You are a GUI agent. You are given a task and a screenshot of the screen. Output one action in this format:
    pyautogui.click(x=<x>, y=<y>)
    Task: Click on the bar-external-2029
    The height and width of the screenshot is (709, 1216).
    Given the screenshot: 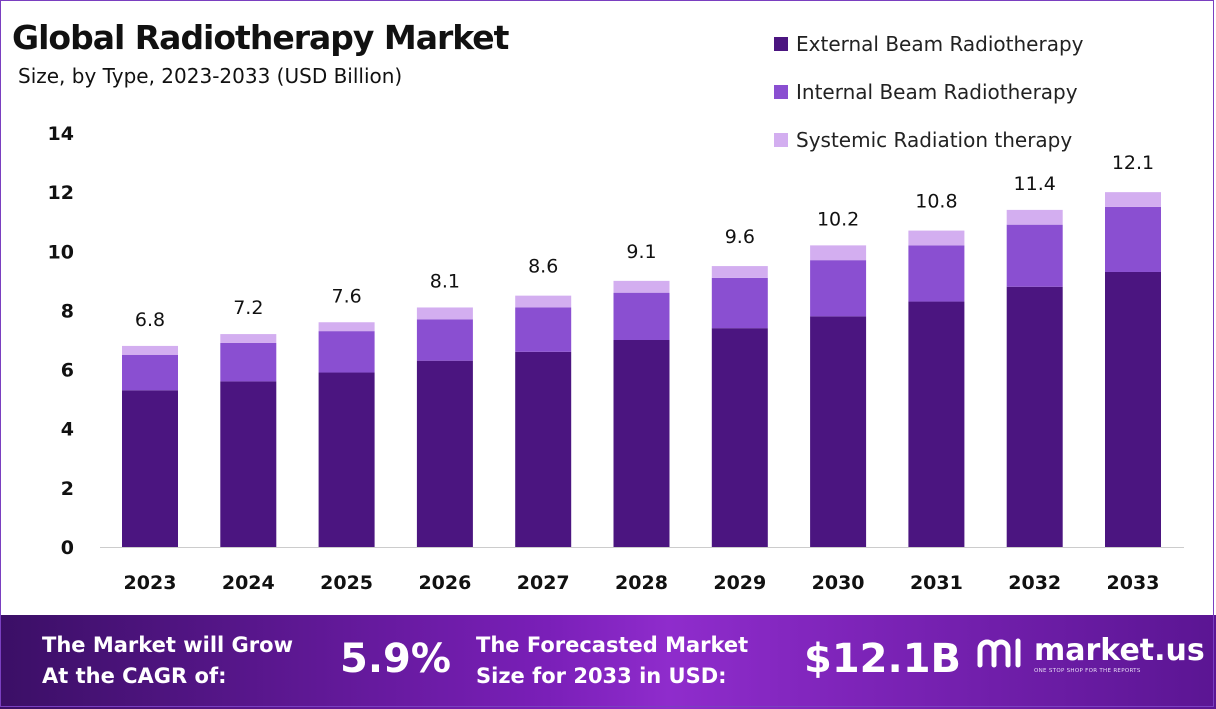 What is the action you would take?
    pyautogui.click(x=739, y=437)
    